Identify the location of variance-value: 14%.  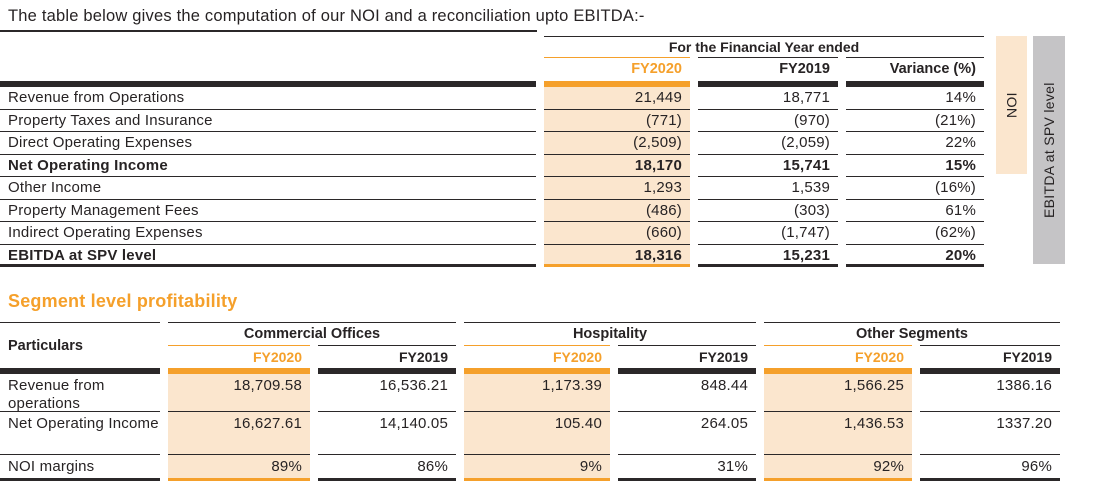
(915, 98).